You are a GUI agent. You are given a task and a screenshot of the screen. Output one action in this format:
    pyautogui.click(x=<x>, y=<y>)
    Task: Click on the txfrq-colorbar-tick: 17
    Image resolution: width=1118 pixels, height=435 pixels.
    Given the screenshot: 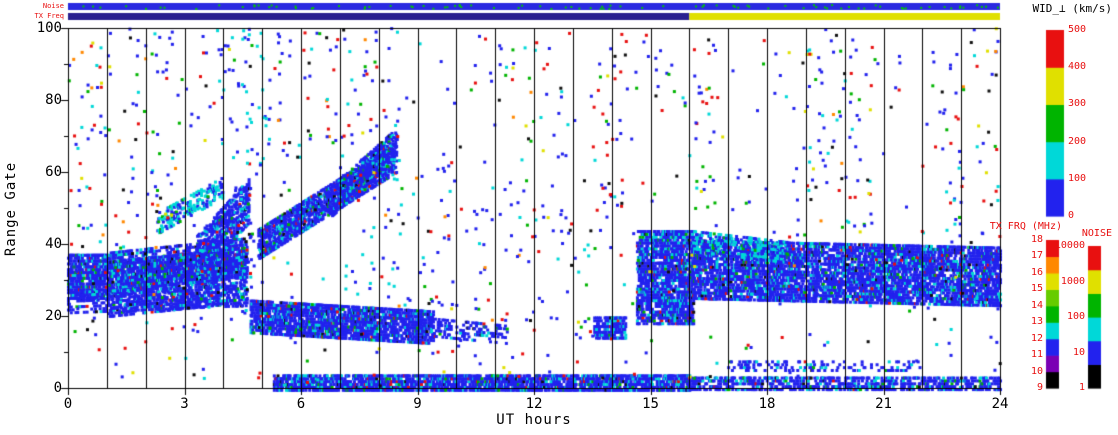 What is the action you would take?
    pyautogui.click(x=1036, y=256)
    